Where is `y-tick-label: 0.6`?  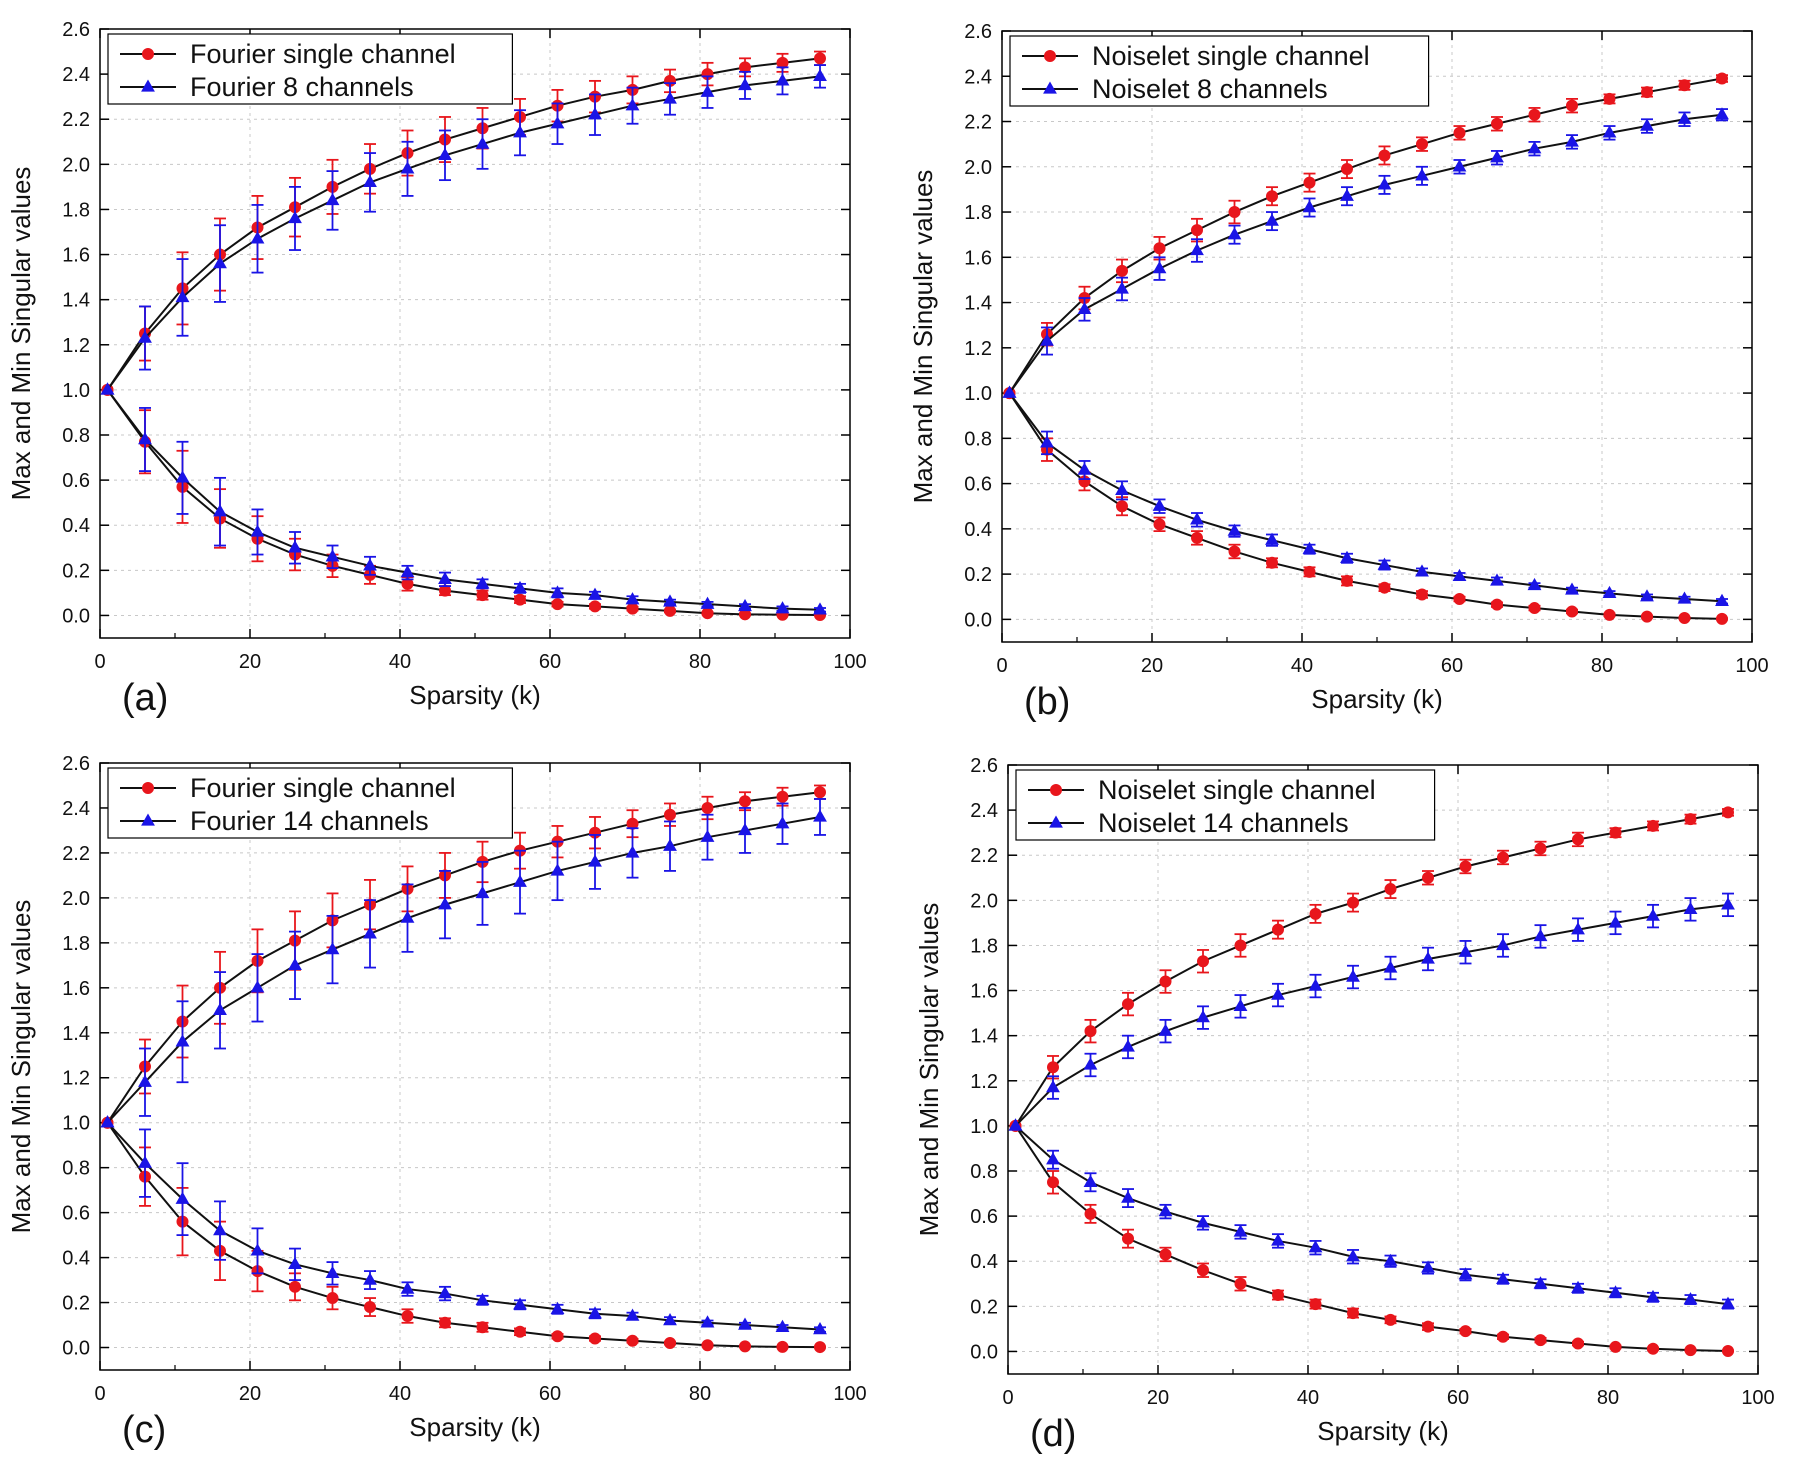 y-tick-label: 0.6 is located at coordinates (76, 481).